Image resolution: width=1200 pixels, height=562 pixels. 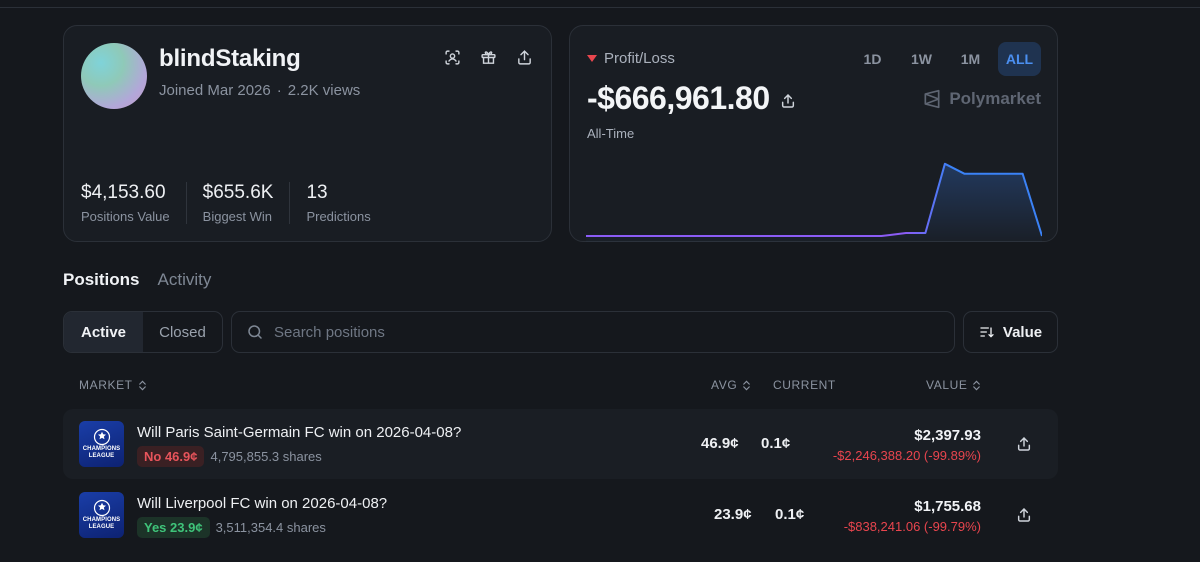 I want to click on view-count: 2.2K views, so click(x=324, y=90).